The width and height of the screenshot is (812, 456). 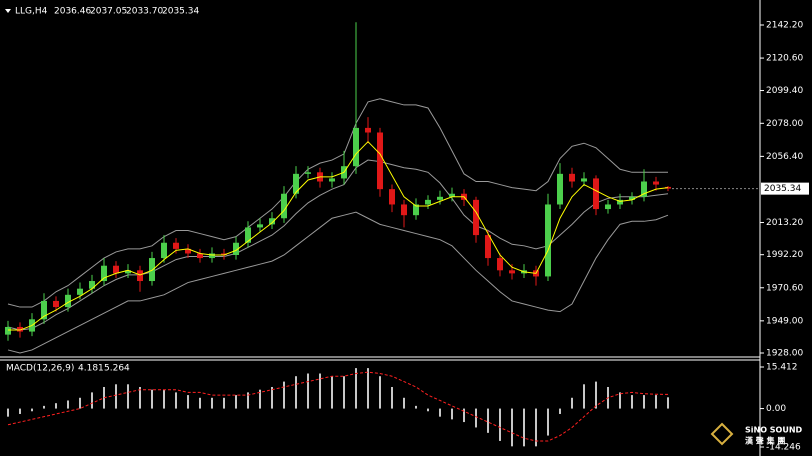 I want to click on y-tick-label: 2120.60, so click(x=784, y=59).